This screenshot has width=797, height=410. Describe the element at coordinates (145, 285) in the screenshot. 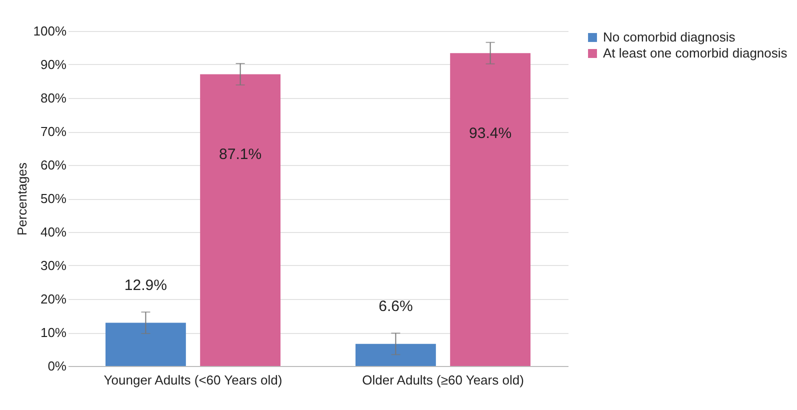

I see `data-label: 12.9%` at that location.